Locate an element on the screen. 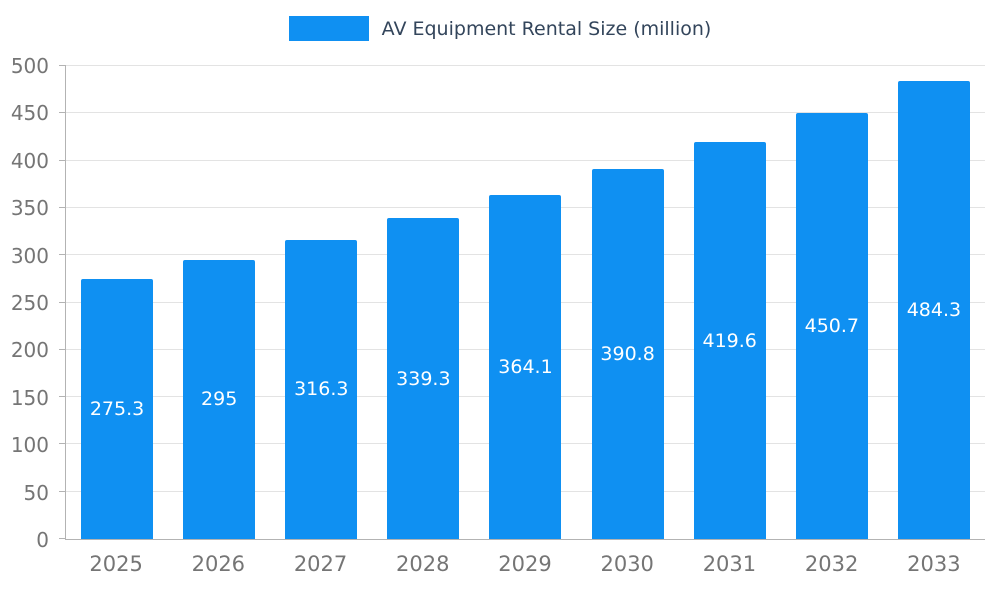 The width and height of the screenshot is (1000, 600). x-axis: 2025 2026 2027 2028 2029 2030 2031 2032 2033 is located at coordinates (525, 564).